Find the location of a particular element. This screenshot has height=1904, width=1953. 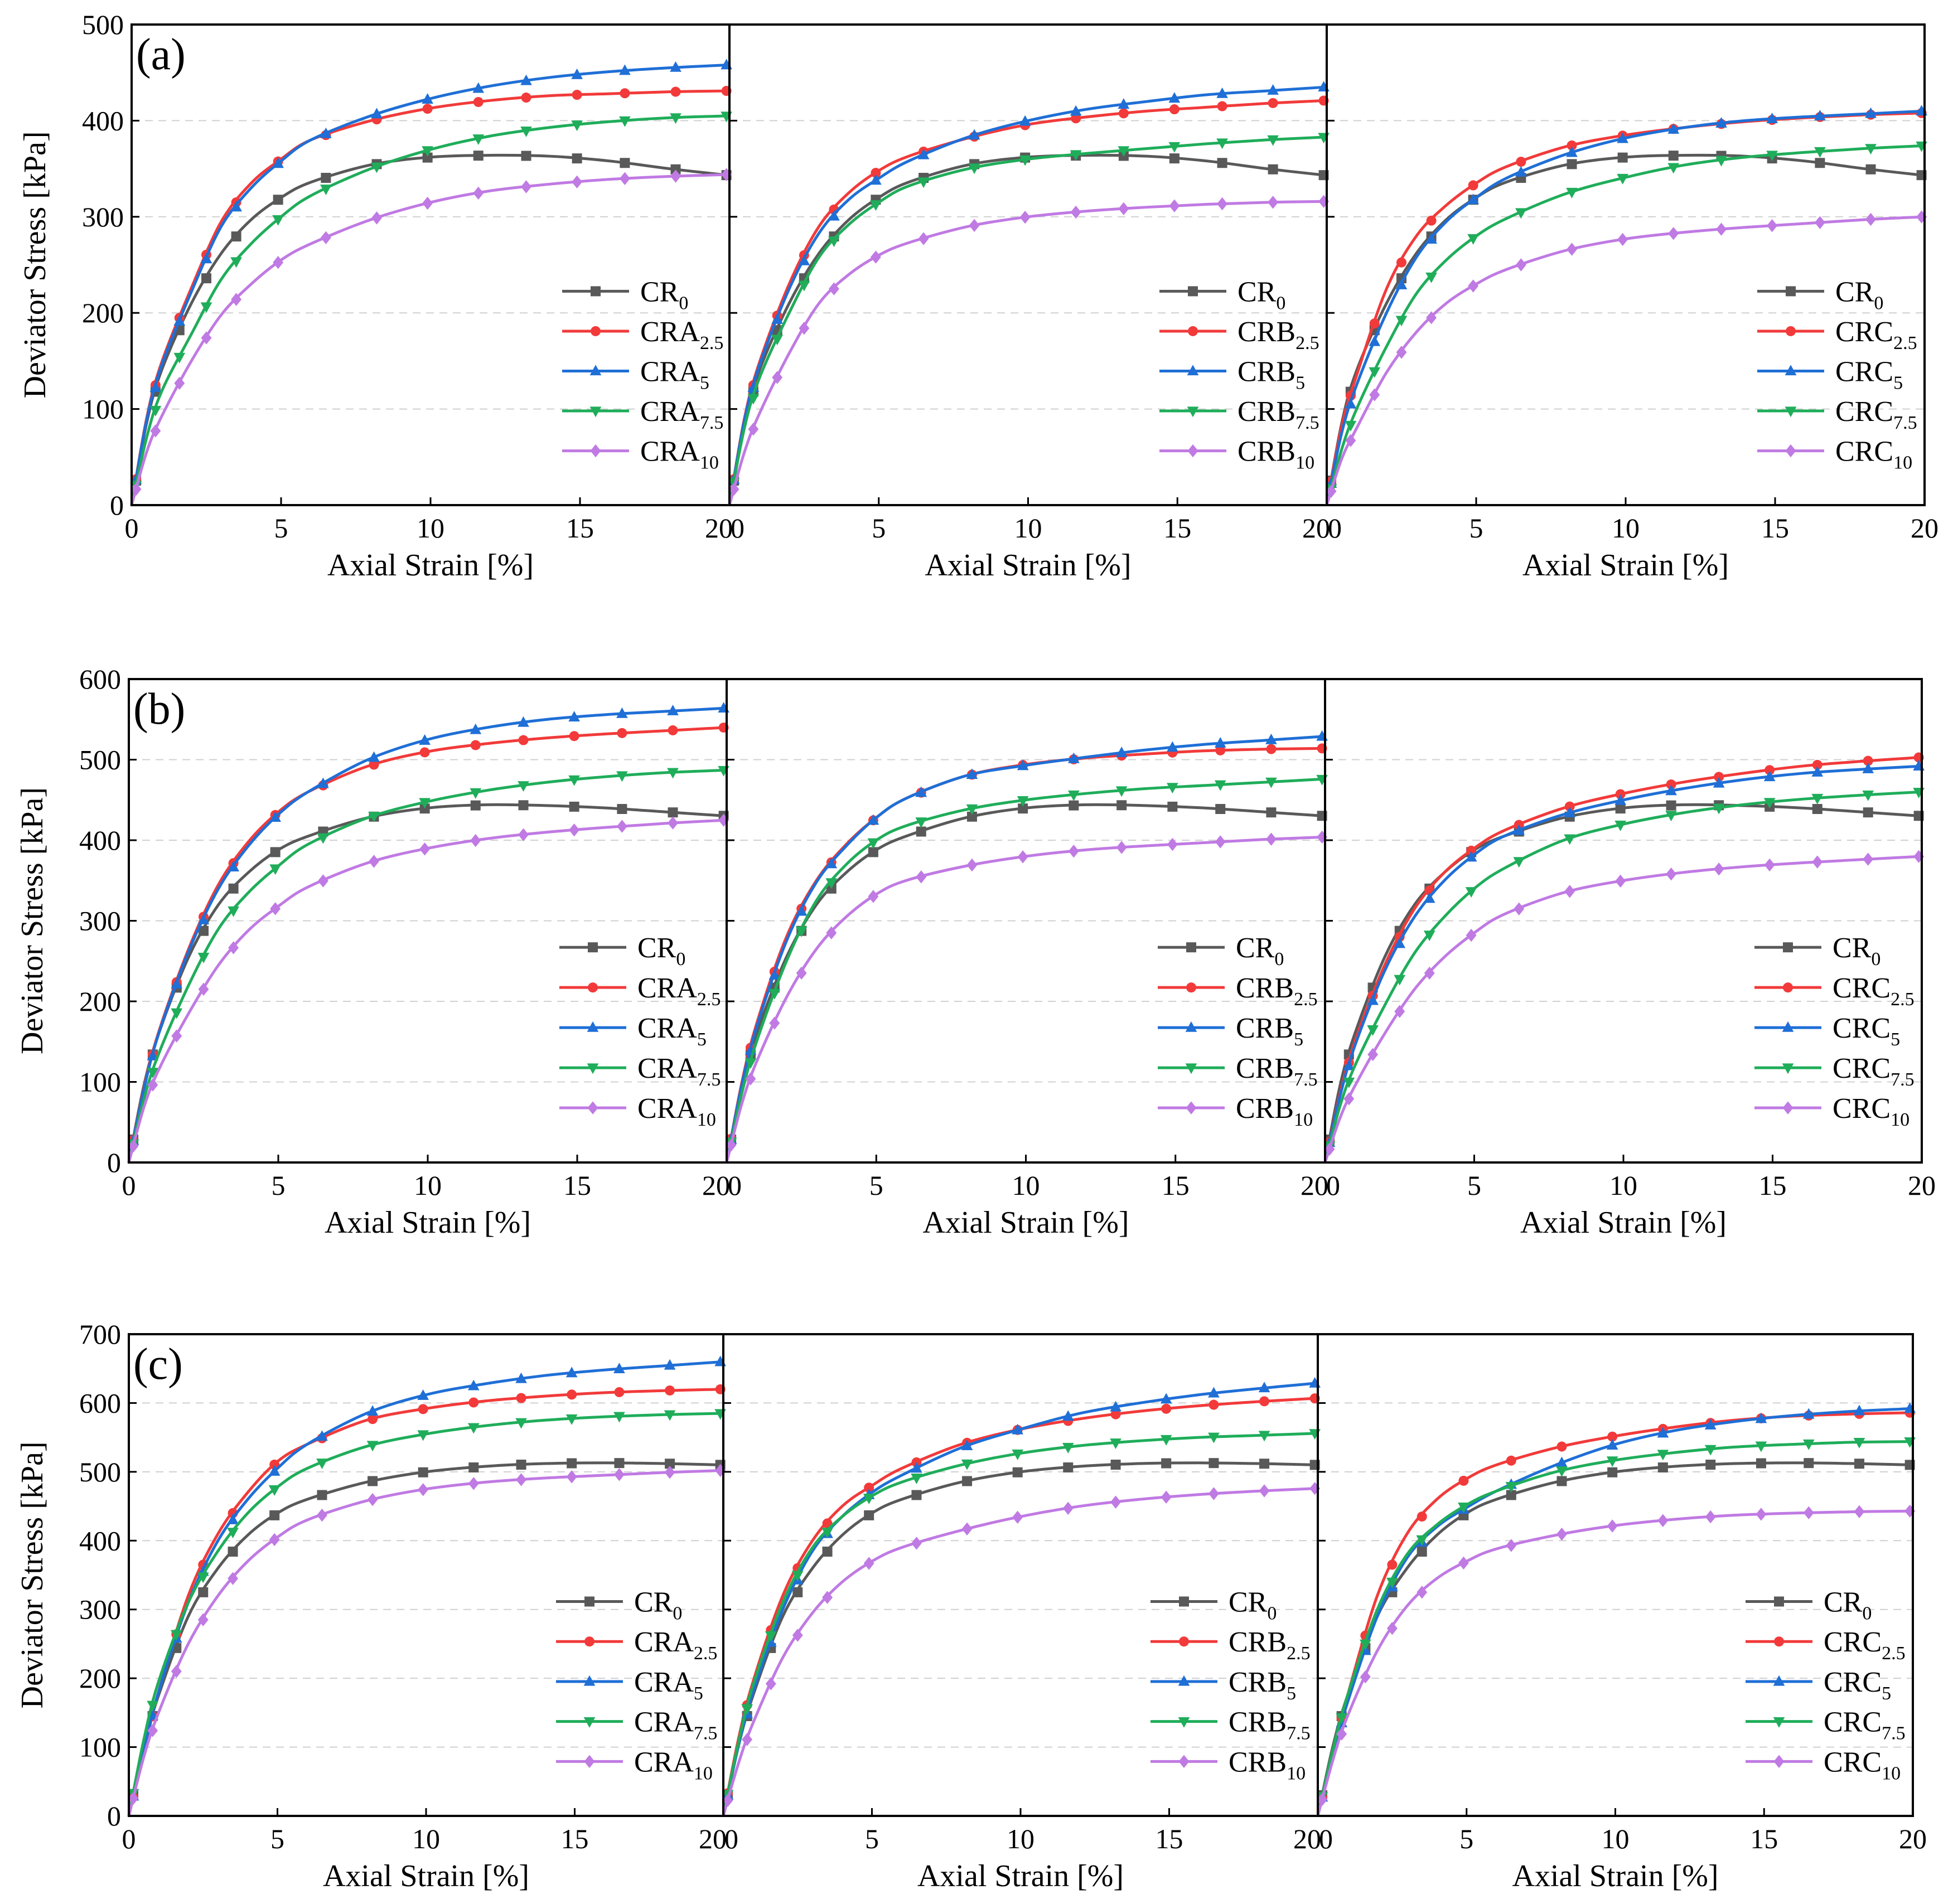

legend-label: CRA10 is located at coordinates (676, 1111).